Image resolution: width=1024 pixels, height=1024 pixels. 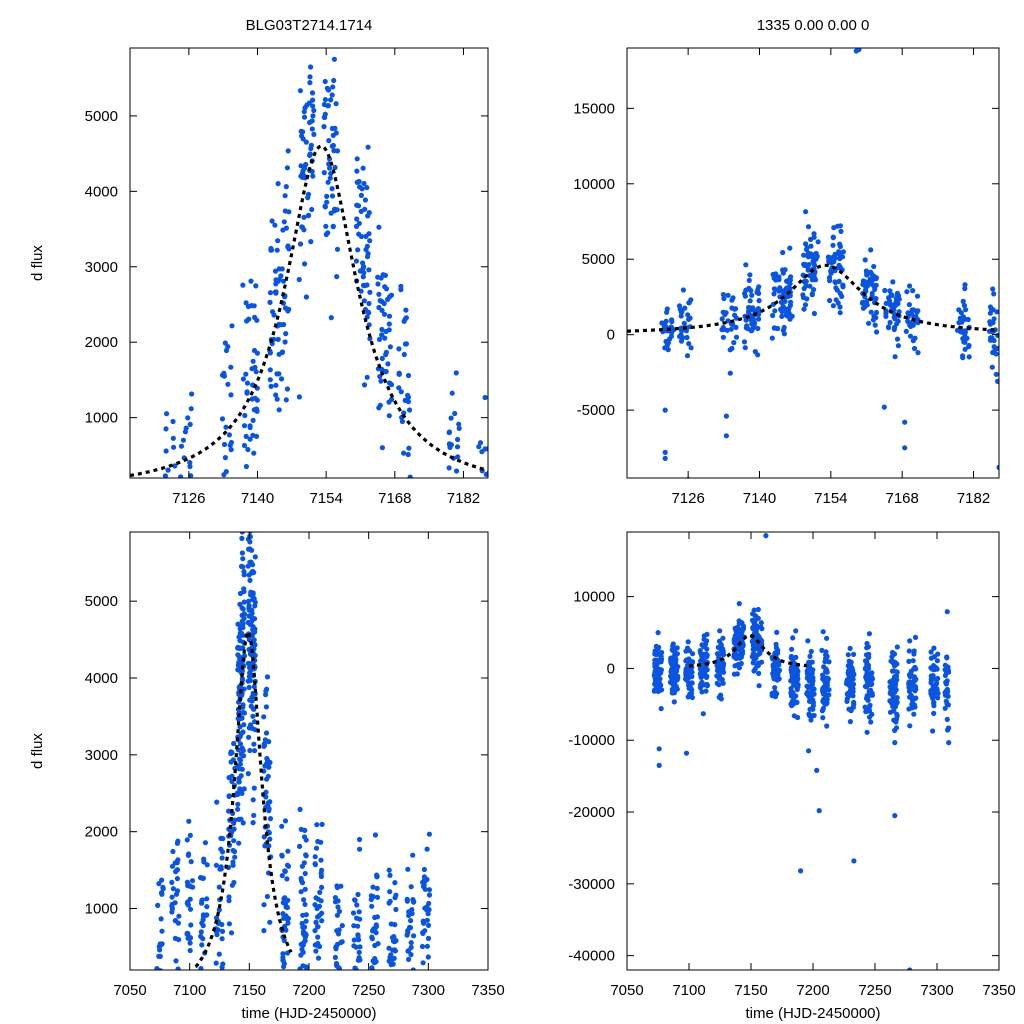 I want to click on y-tick-label: 10000, so click(x=594, y=184).